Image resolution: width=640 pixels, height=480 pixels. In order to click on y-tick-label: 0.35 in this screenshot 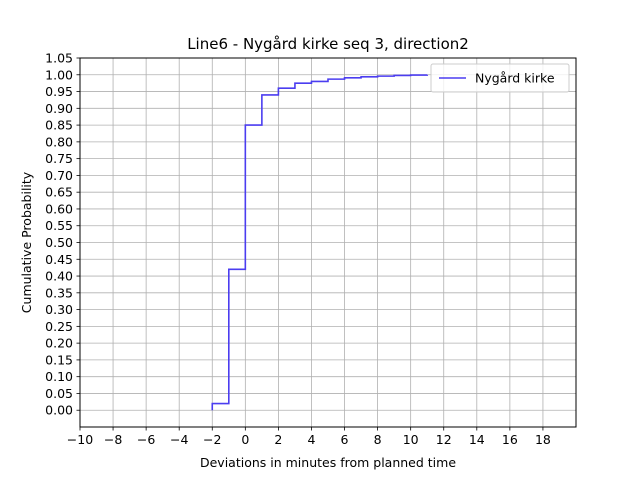, I will do `click(59, 292)`.